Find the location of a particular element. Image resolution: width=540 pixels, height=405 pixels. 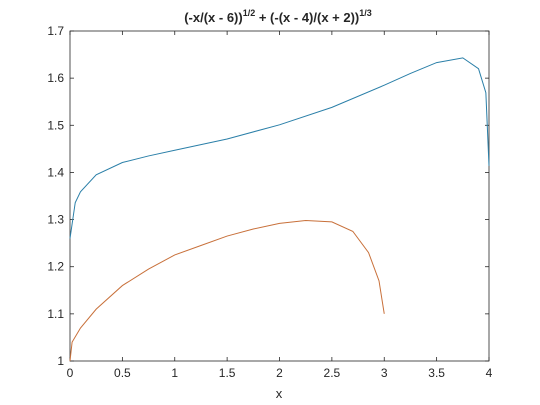

y-tick-label: 1.5 is located at coordinates (55, 125).